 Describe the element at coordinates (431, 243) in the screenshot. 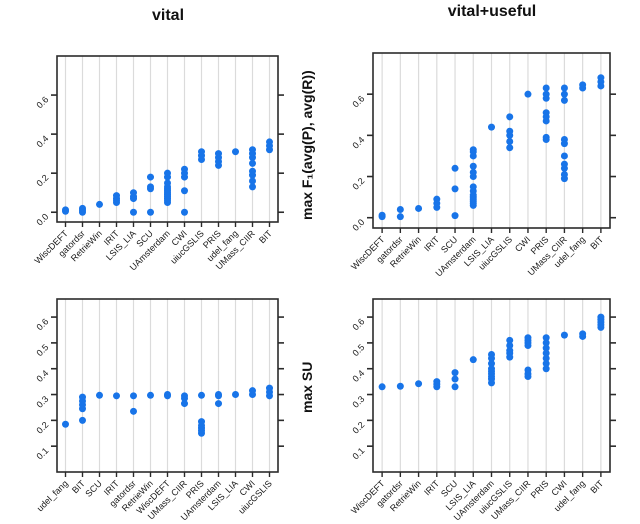

I see `x-category-label: IRIT` at that location.